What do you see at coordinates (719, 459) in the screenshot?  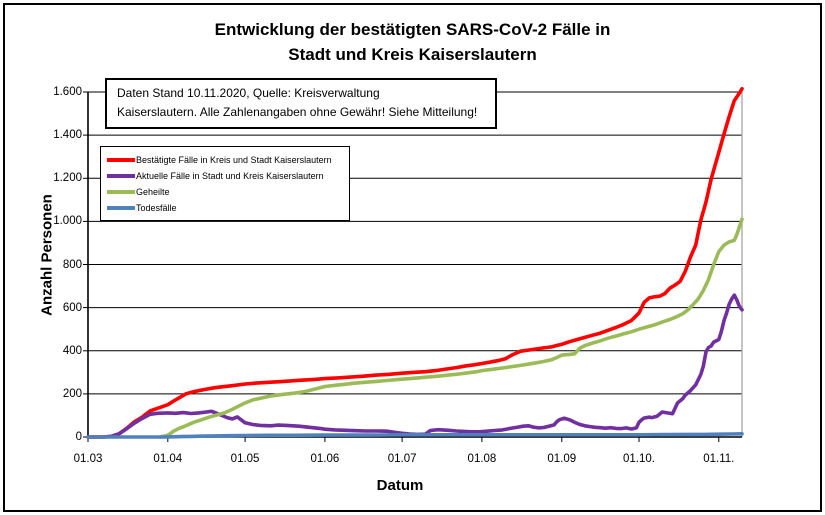 I see `x-tick-label: 01.11.` at bounding box center [719, 459].